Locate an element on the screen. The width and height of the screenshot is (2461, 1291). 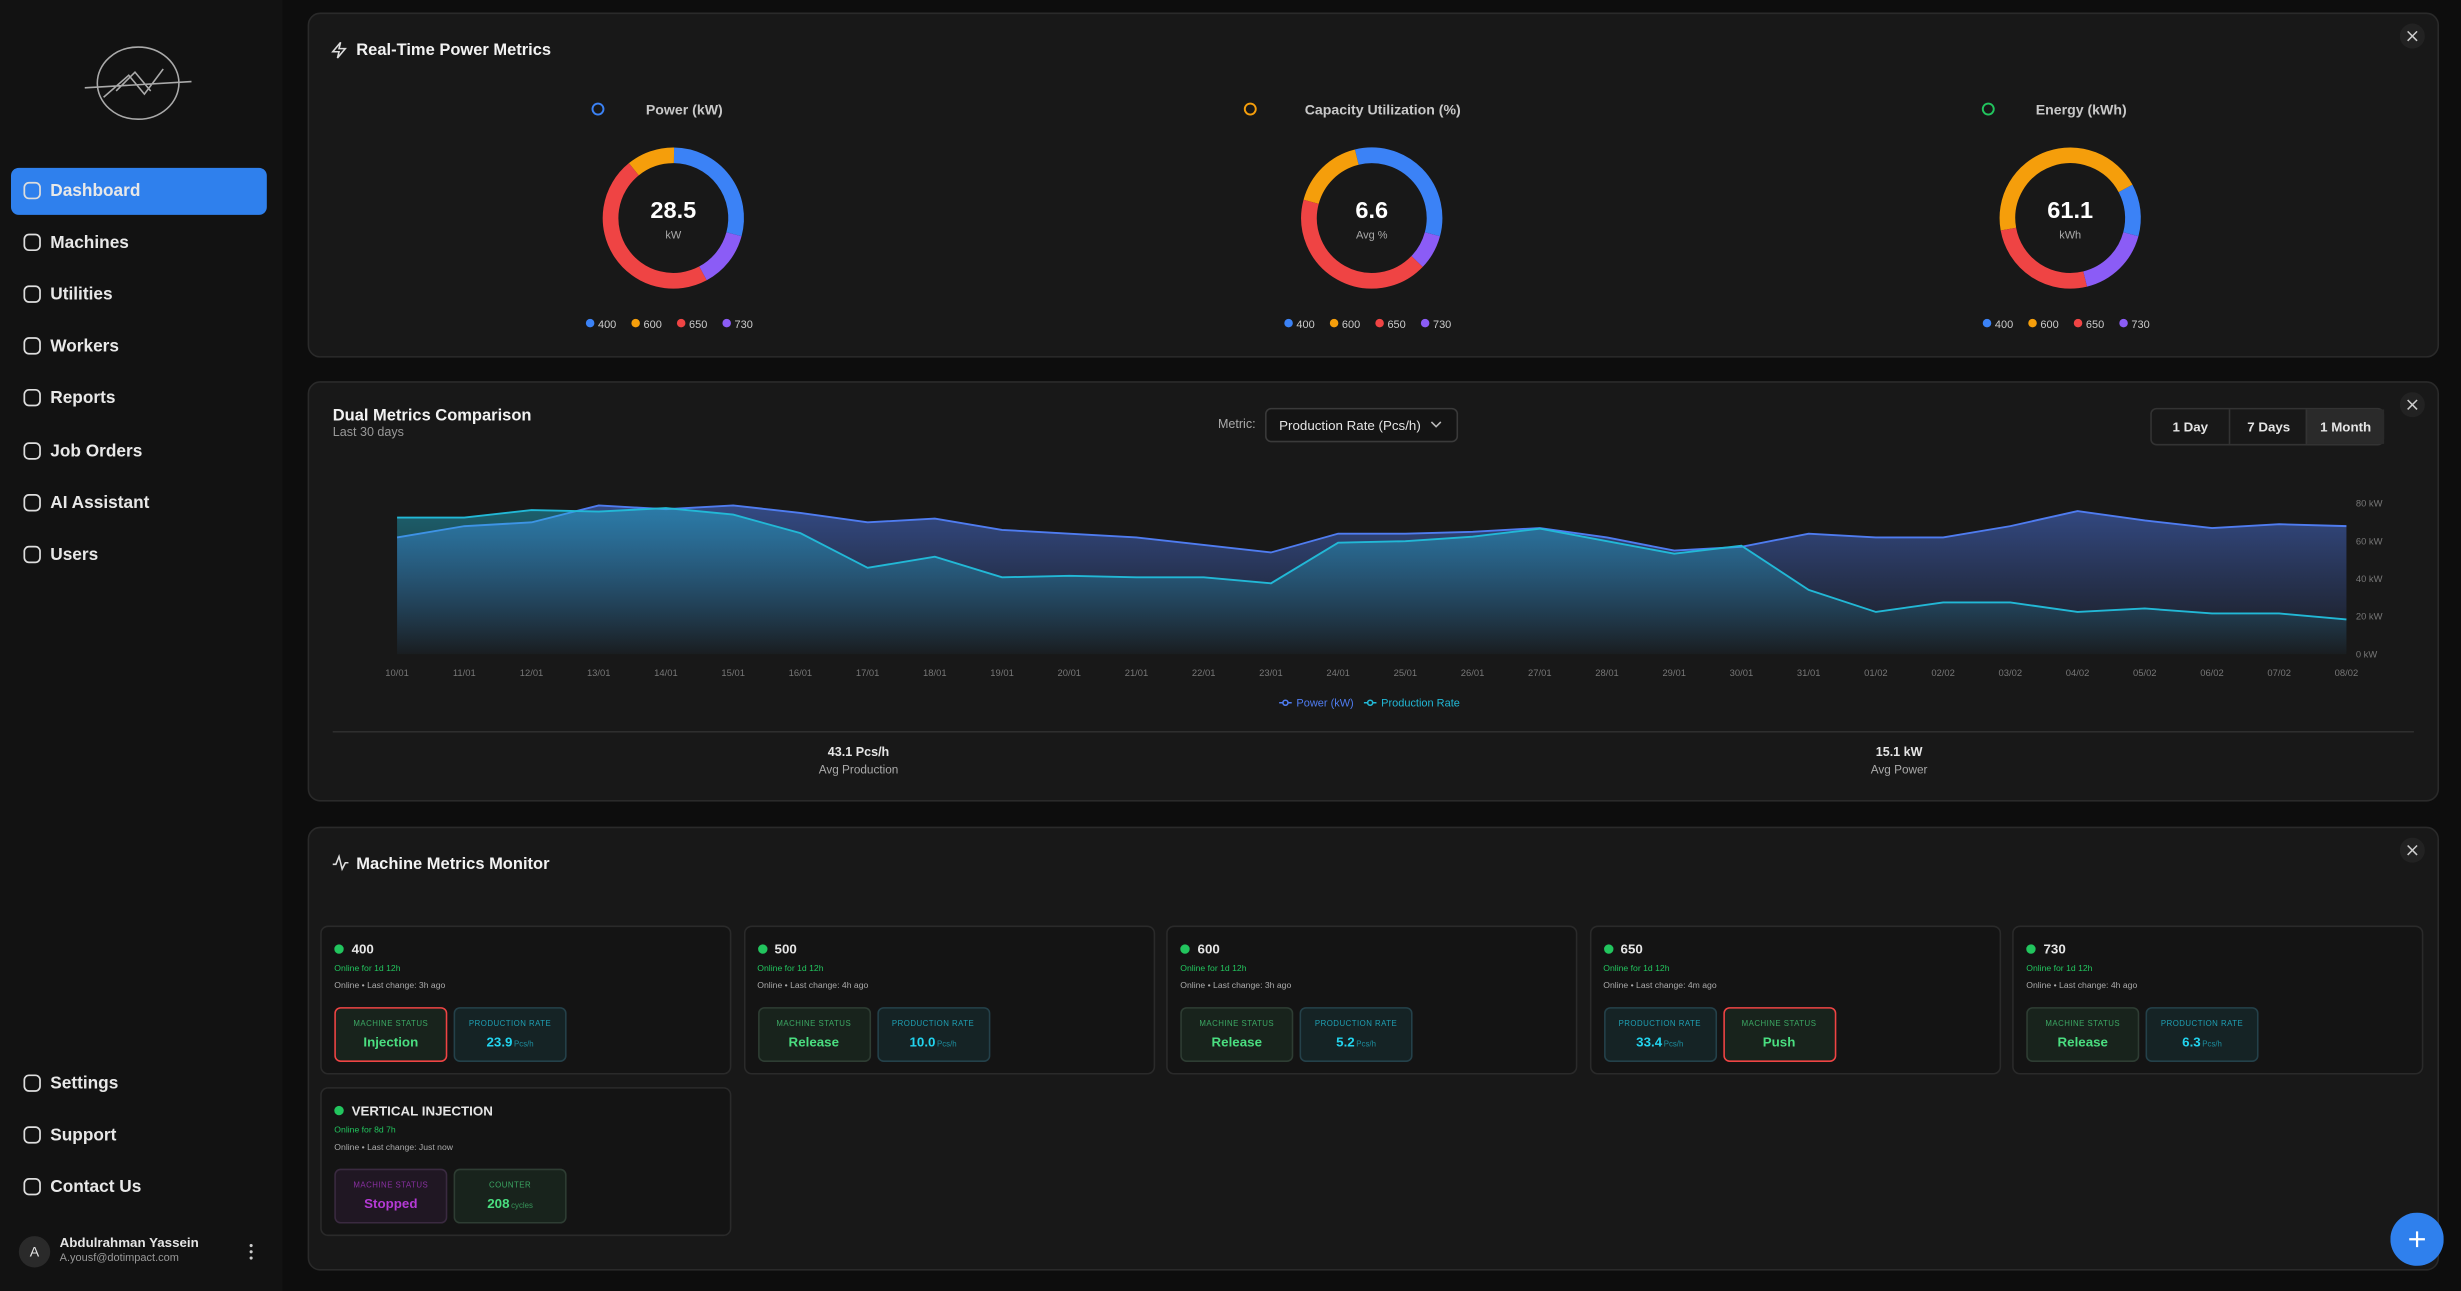
legend-label: Production Rate is located at coordinates (1420, 704).